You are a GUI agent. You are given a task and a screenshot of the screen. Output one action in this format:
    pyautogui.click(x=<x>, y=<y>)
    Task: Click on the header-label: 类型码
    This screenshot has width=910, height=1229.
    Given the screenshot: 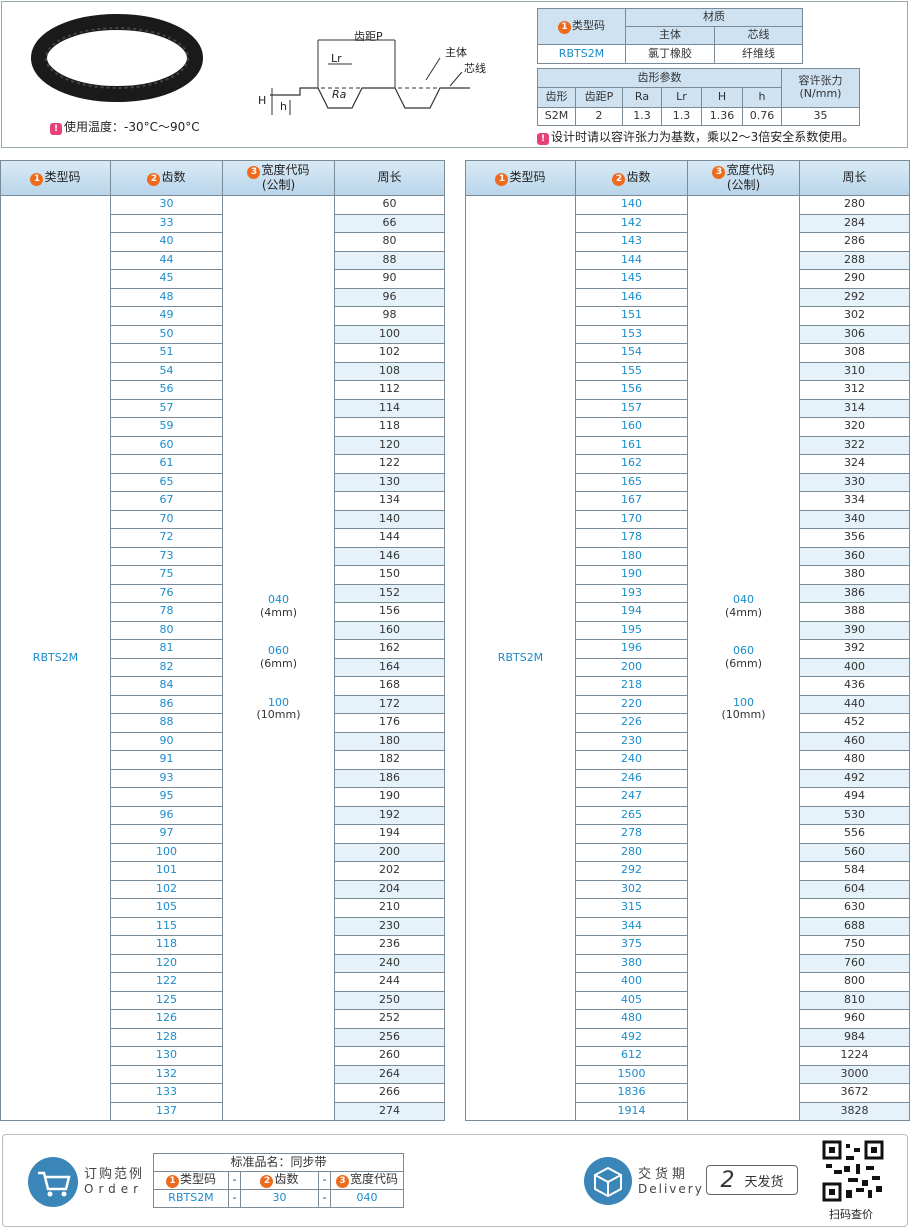 What is the action you would take?
    pyautogui.click(x=588, y=25)
    